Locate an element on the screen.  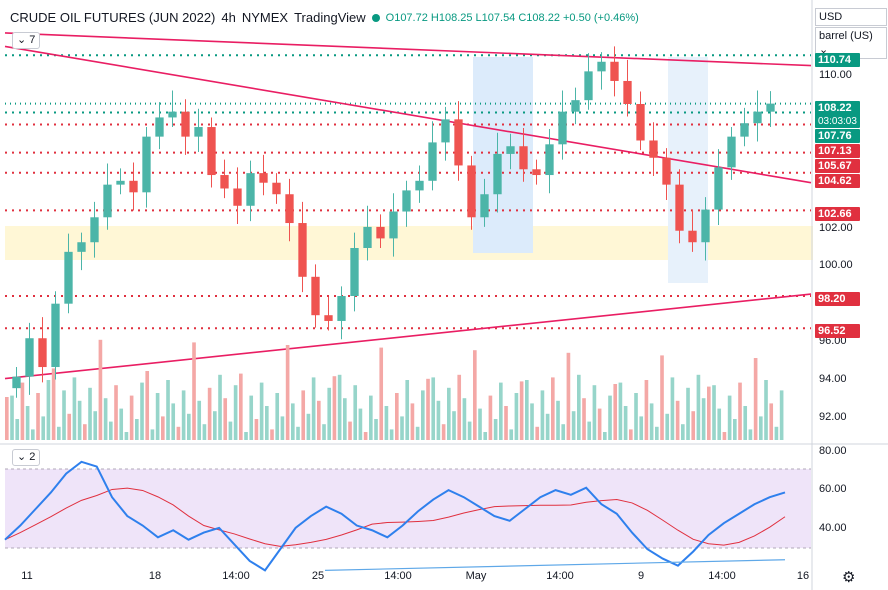
price-tick-label: 102.00 is located at coordinates (836, 228).